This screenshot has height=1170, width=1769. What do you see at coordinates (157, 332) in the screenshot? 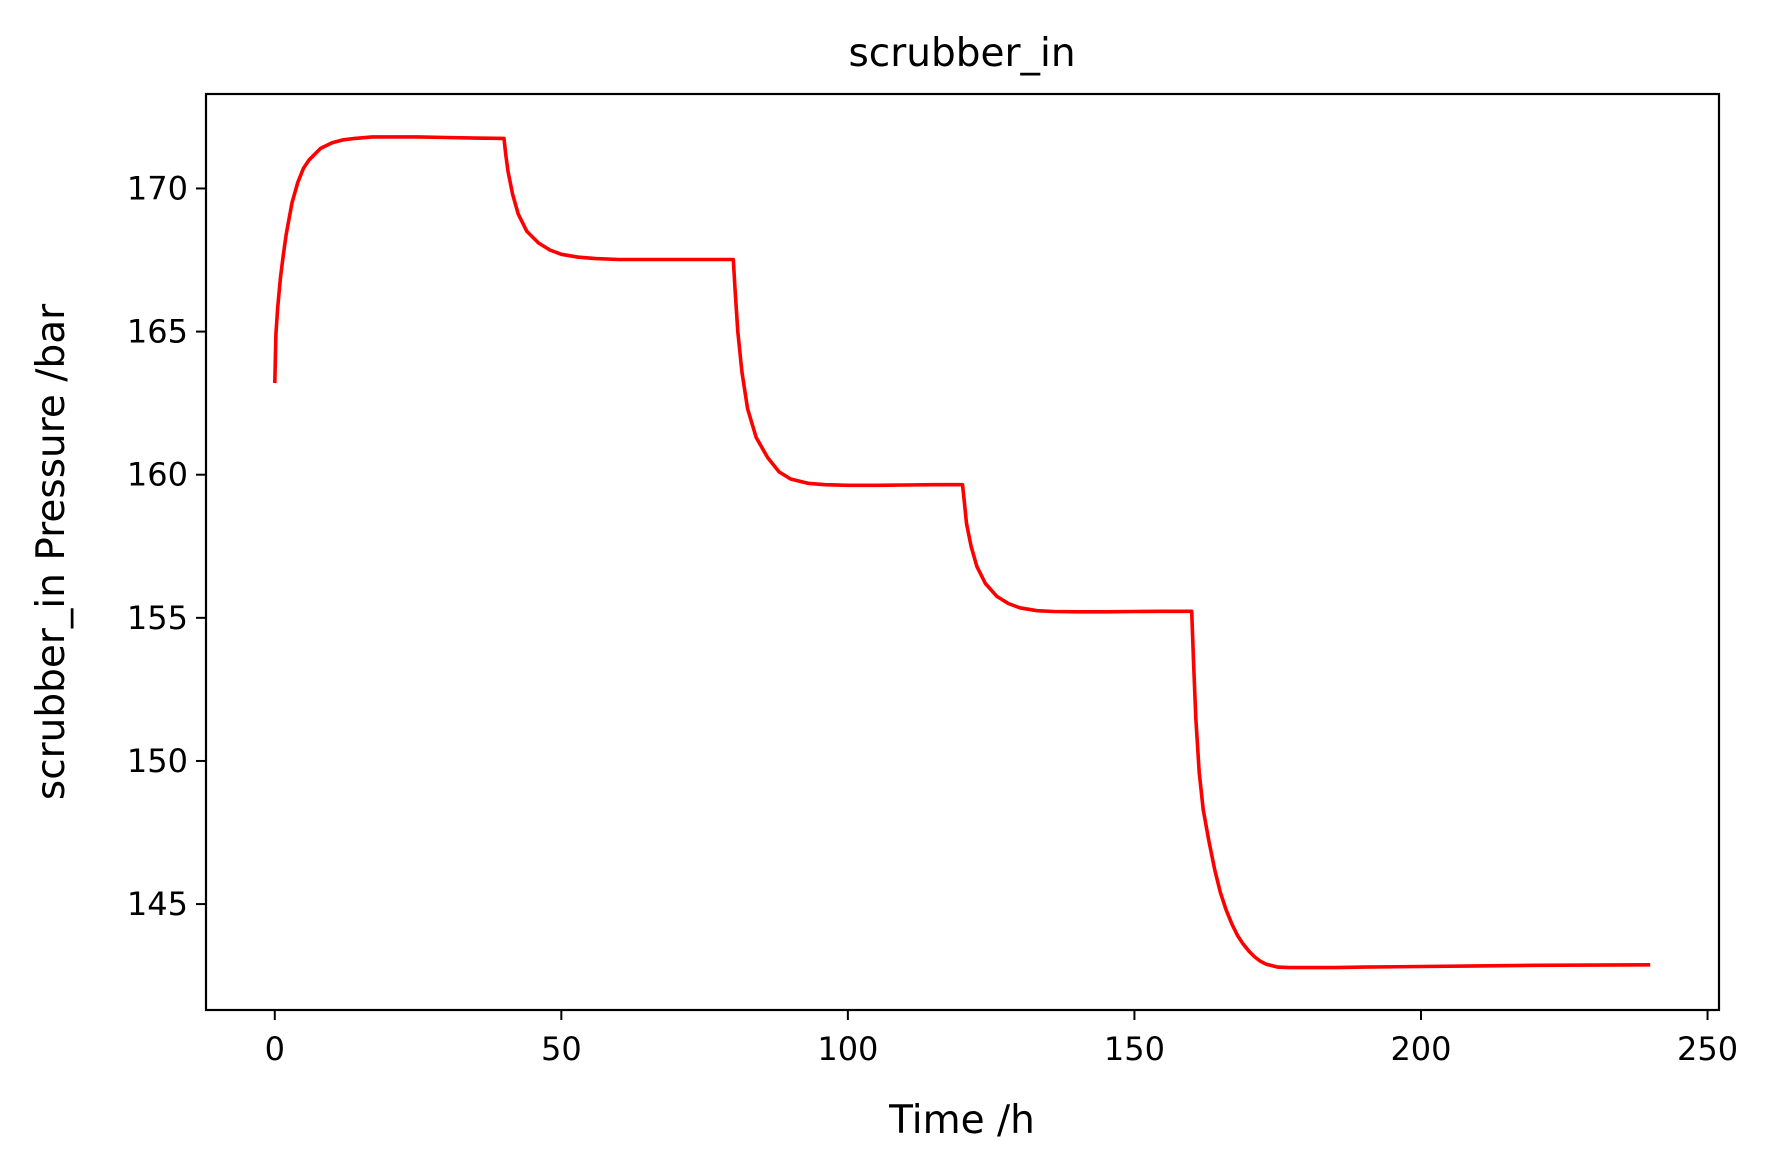
I see `y-tick-label: 165` at bounding box center [157, 332].